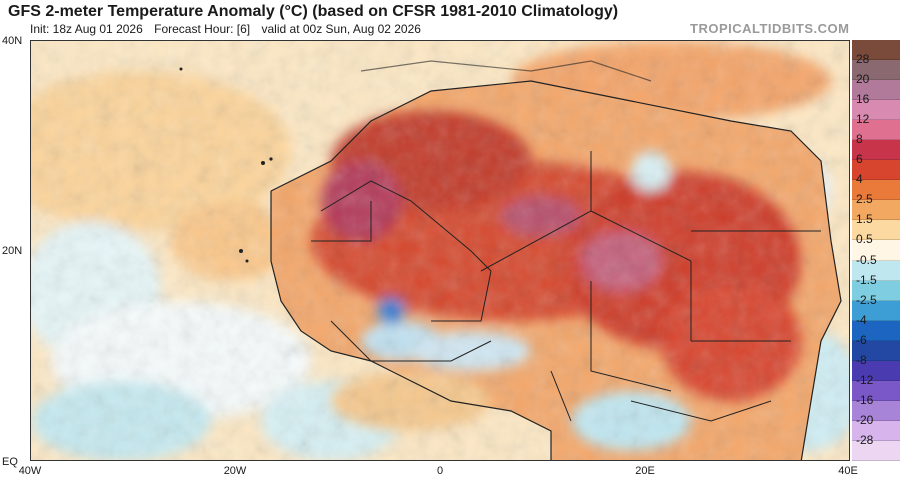 The image size is (900, 481). Describe the element at coordinates (866, 299) in the screenshot. I see `colorbar-label: -2.5` at that location.